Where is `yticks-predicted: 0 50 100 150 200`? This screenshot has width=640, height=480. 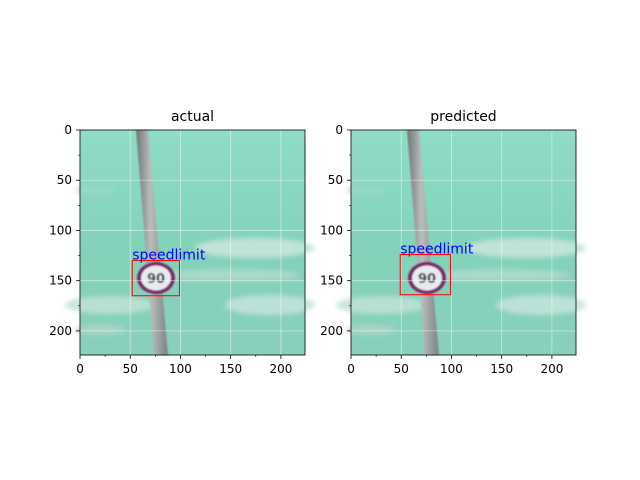
yticks-predicted: 0 50 100 150 200 is located at coordinates (335, 230).